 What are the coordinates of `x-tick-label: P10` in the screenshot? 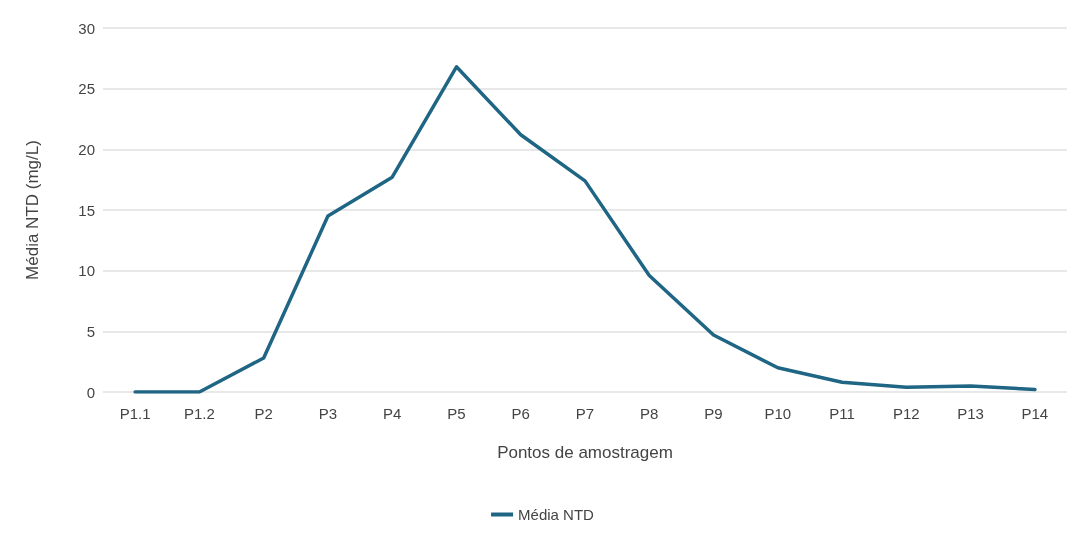 It's located at (778, 413).